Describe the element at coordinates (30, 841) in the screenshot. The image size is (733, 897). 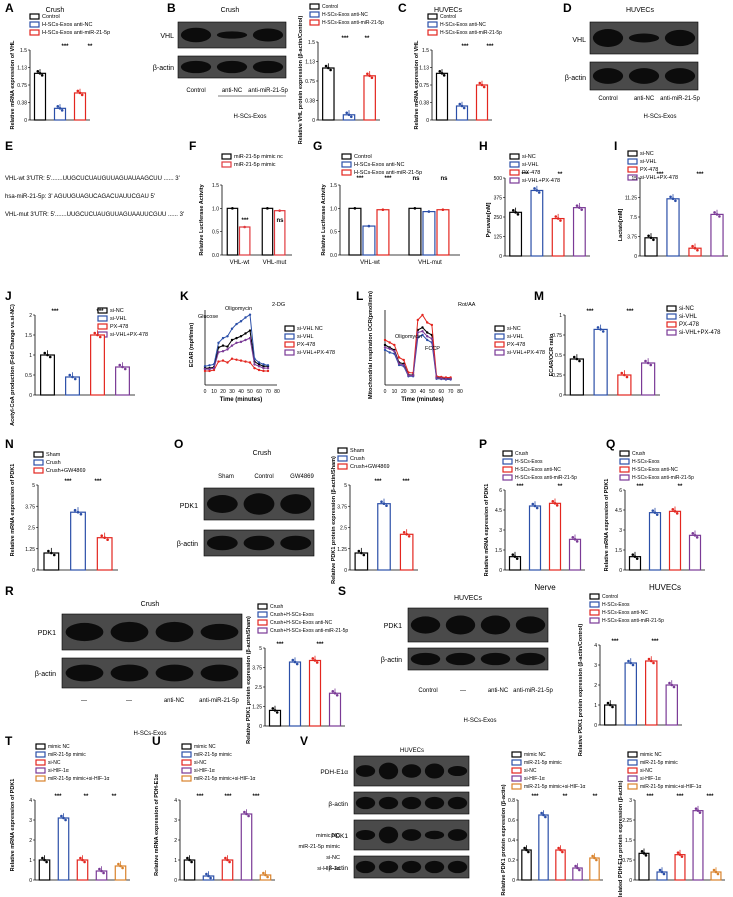
I see `y-tick-label: 2` at that location.